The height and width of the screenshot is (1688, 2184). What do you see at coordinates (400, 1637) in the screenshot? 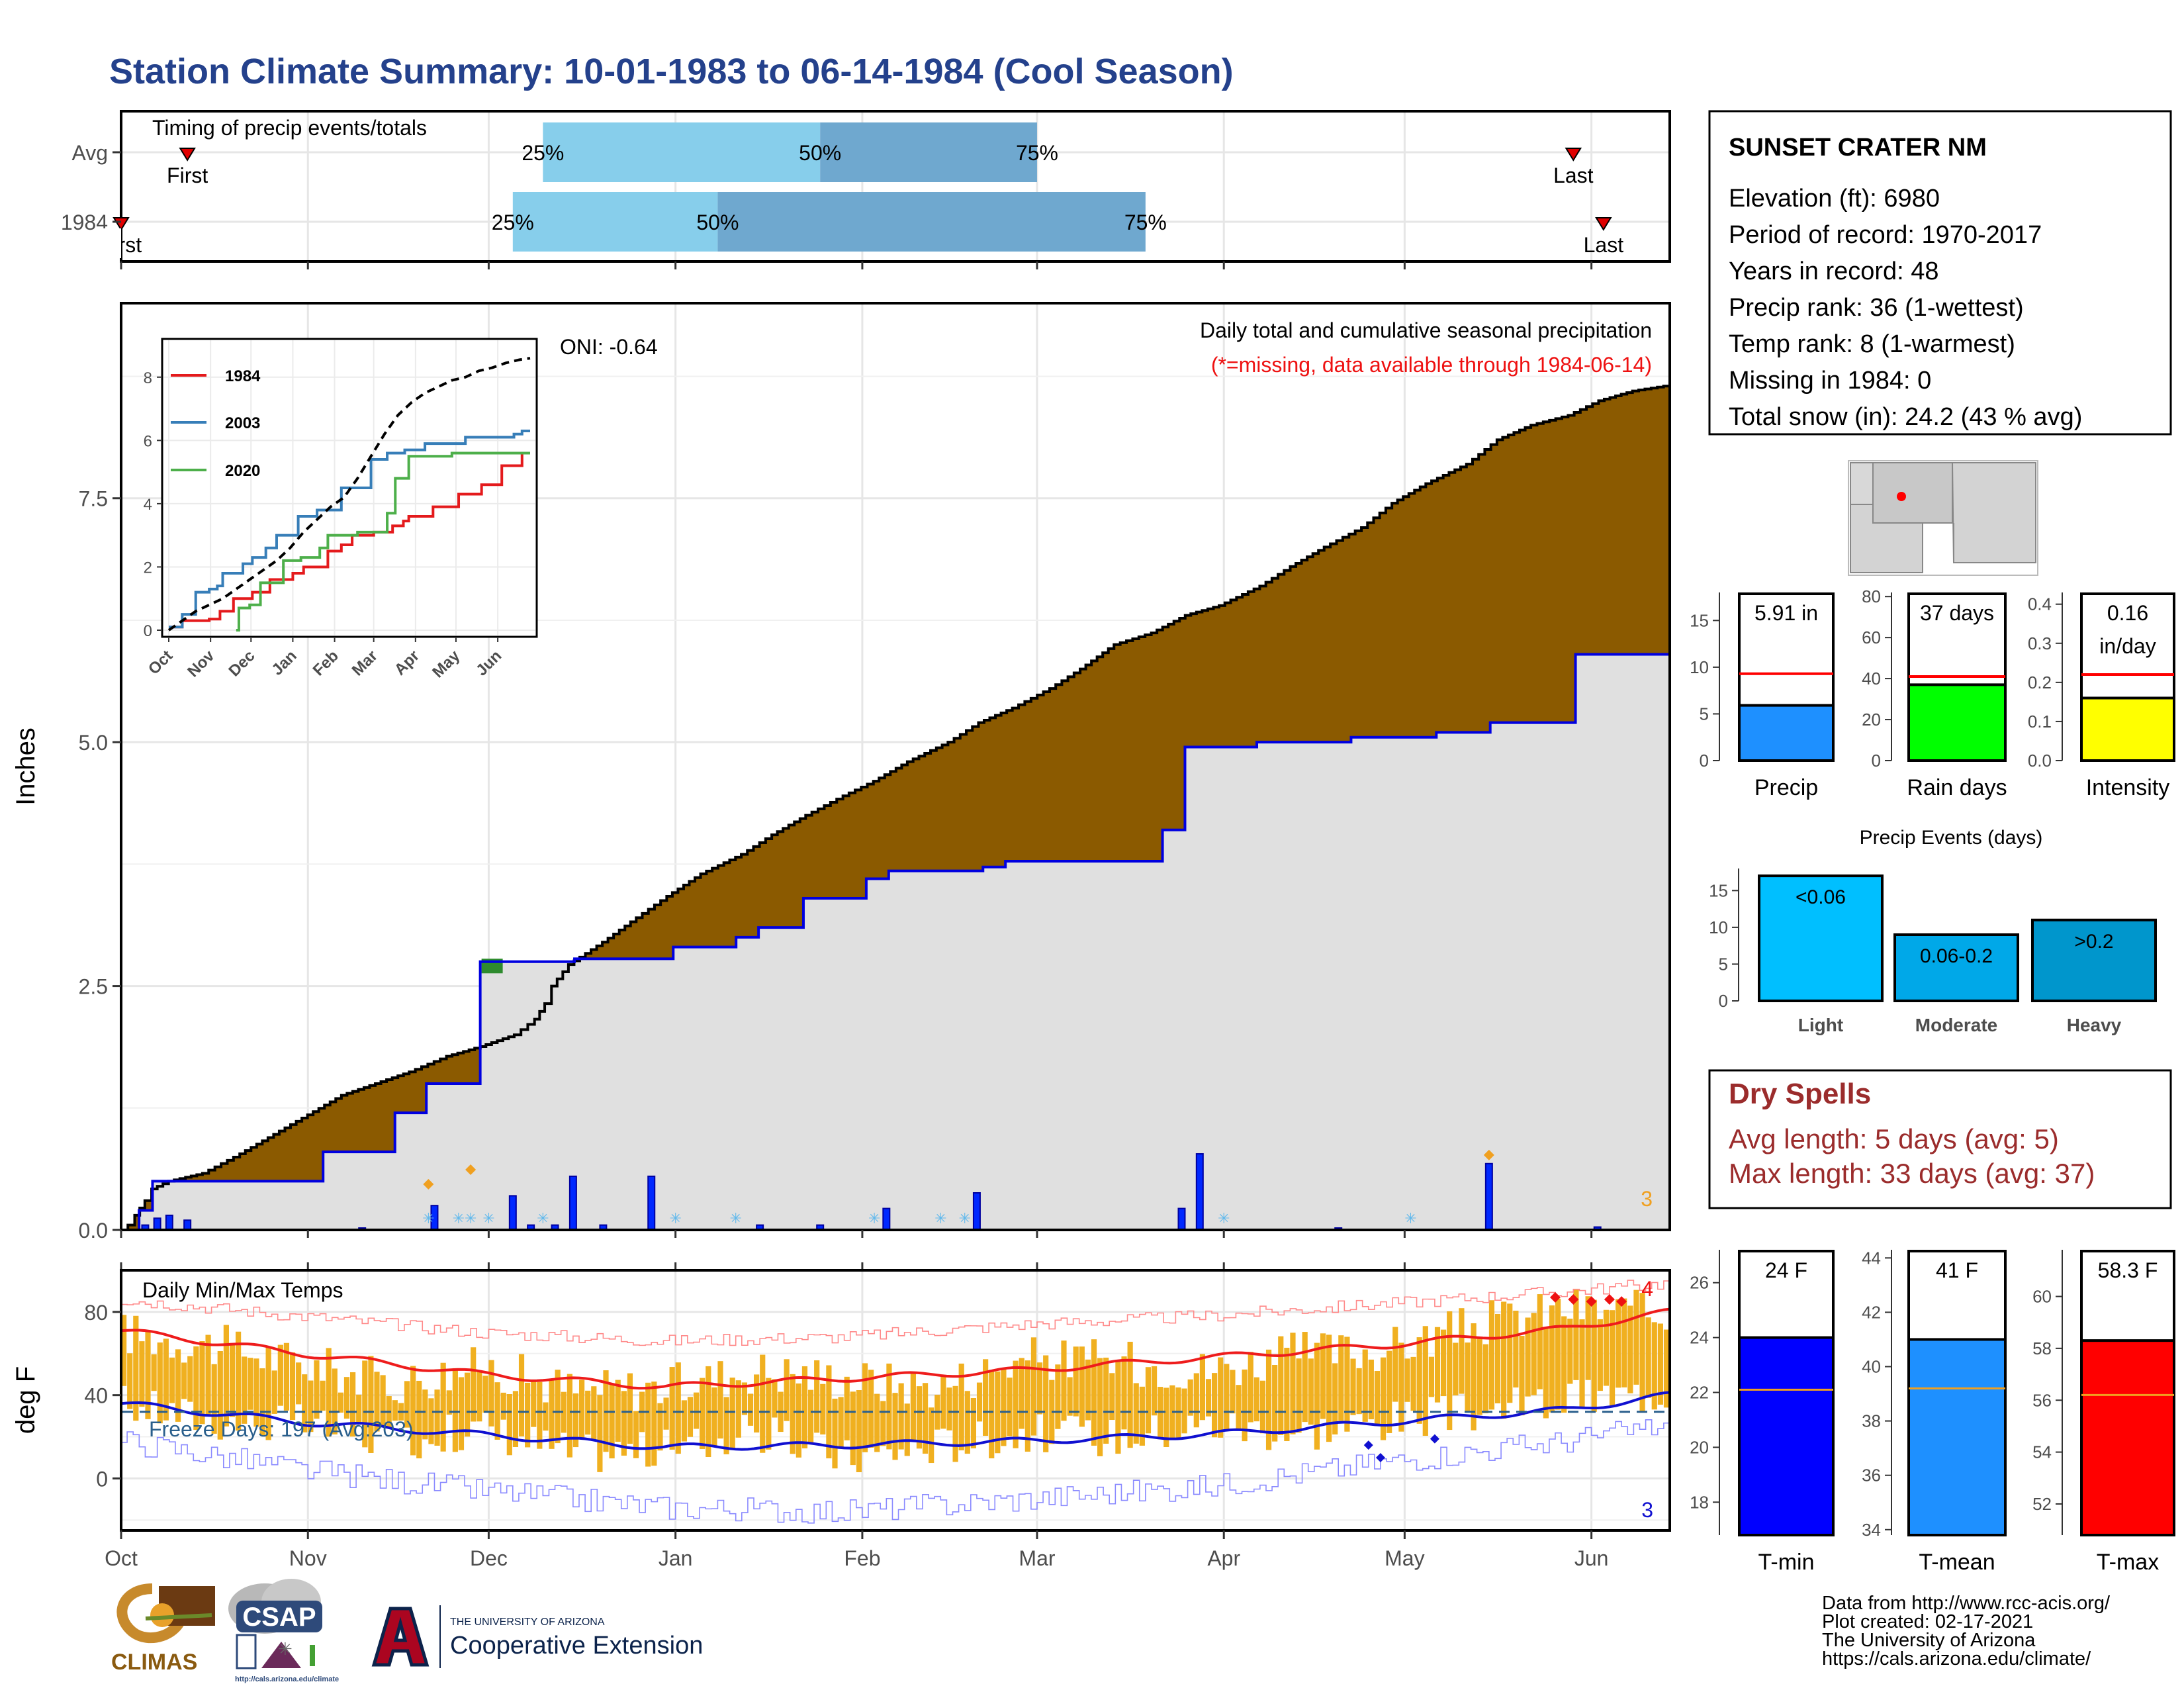
I see `arizona-a-icon` at bounding box center [400, 1637].